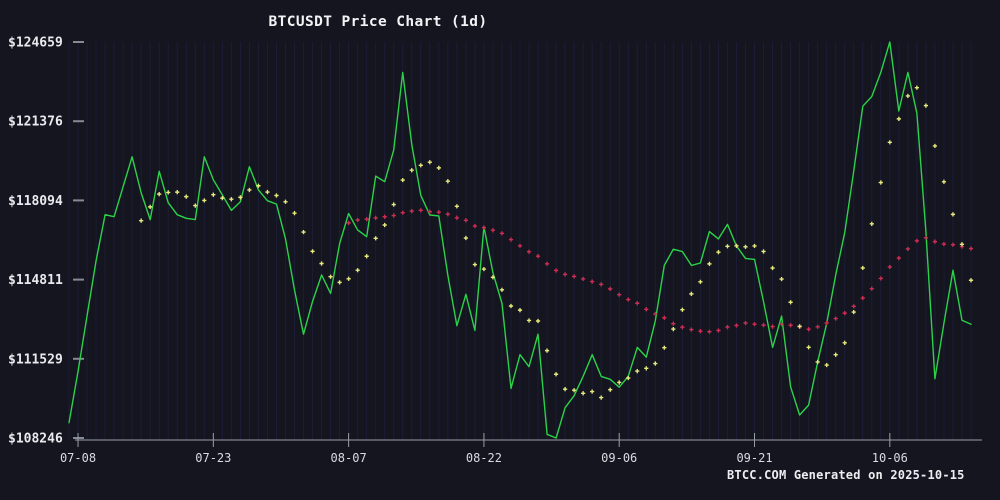 Image resolution: width=1000 pixels, height=500 pixels. I want to click on x-tick-label: 10-06, so click(890, 458).